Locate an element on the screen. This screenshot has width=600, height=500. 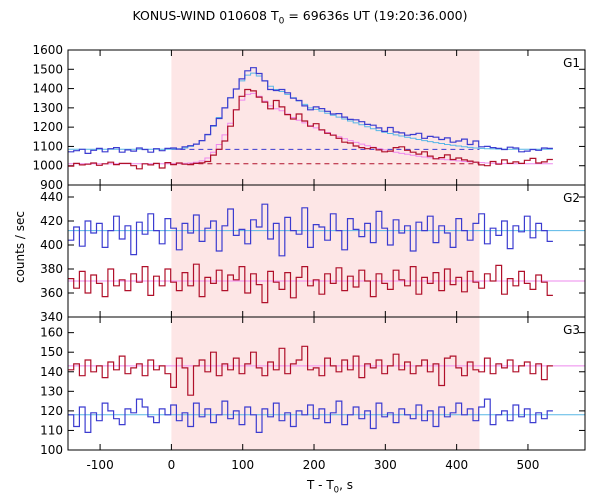
g2-series-red is located at coordinates (310, 283).